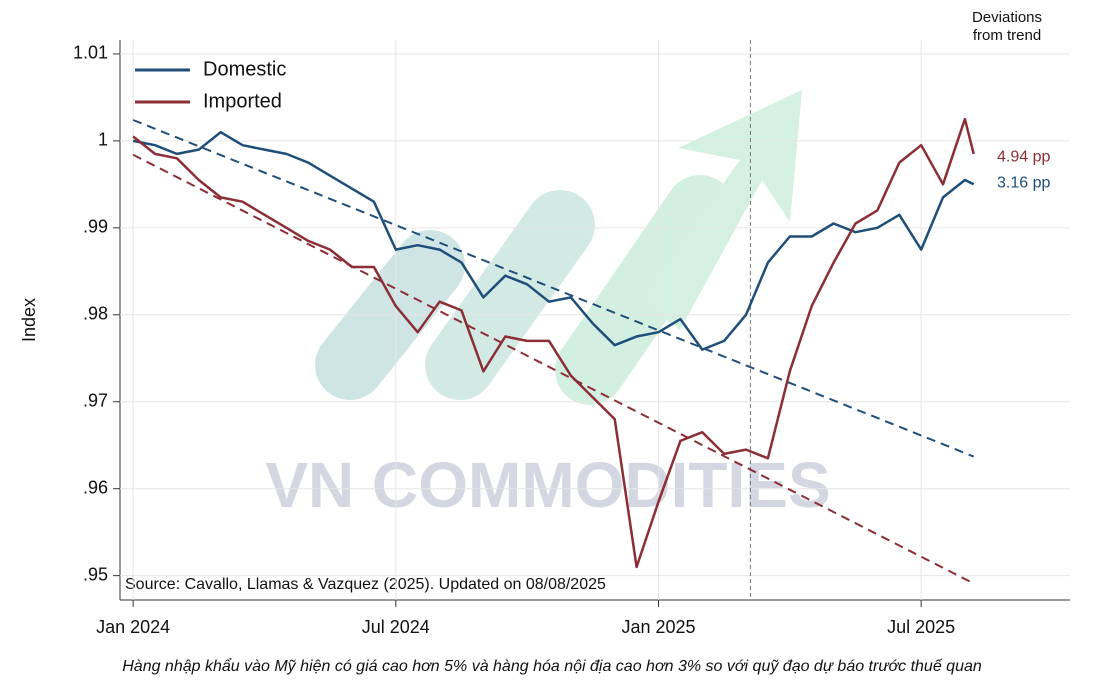 Image resolution: width=1104 pixels, height=688 pixels. What do you see at coordinates (95, 487) in the screenshot?
I see `y-tick-label: .96` at bounding box center [95, 487].